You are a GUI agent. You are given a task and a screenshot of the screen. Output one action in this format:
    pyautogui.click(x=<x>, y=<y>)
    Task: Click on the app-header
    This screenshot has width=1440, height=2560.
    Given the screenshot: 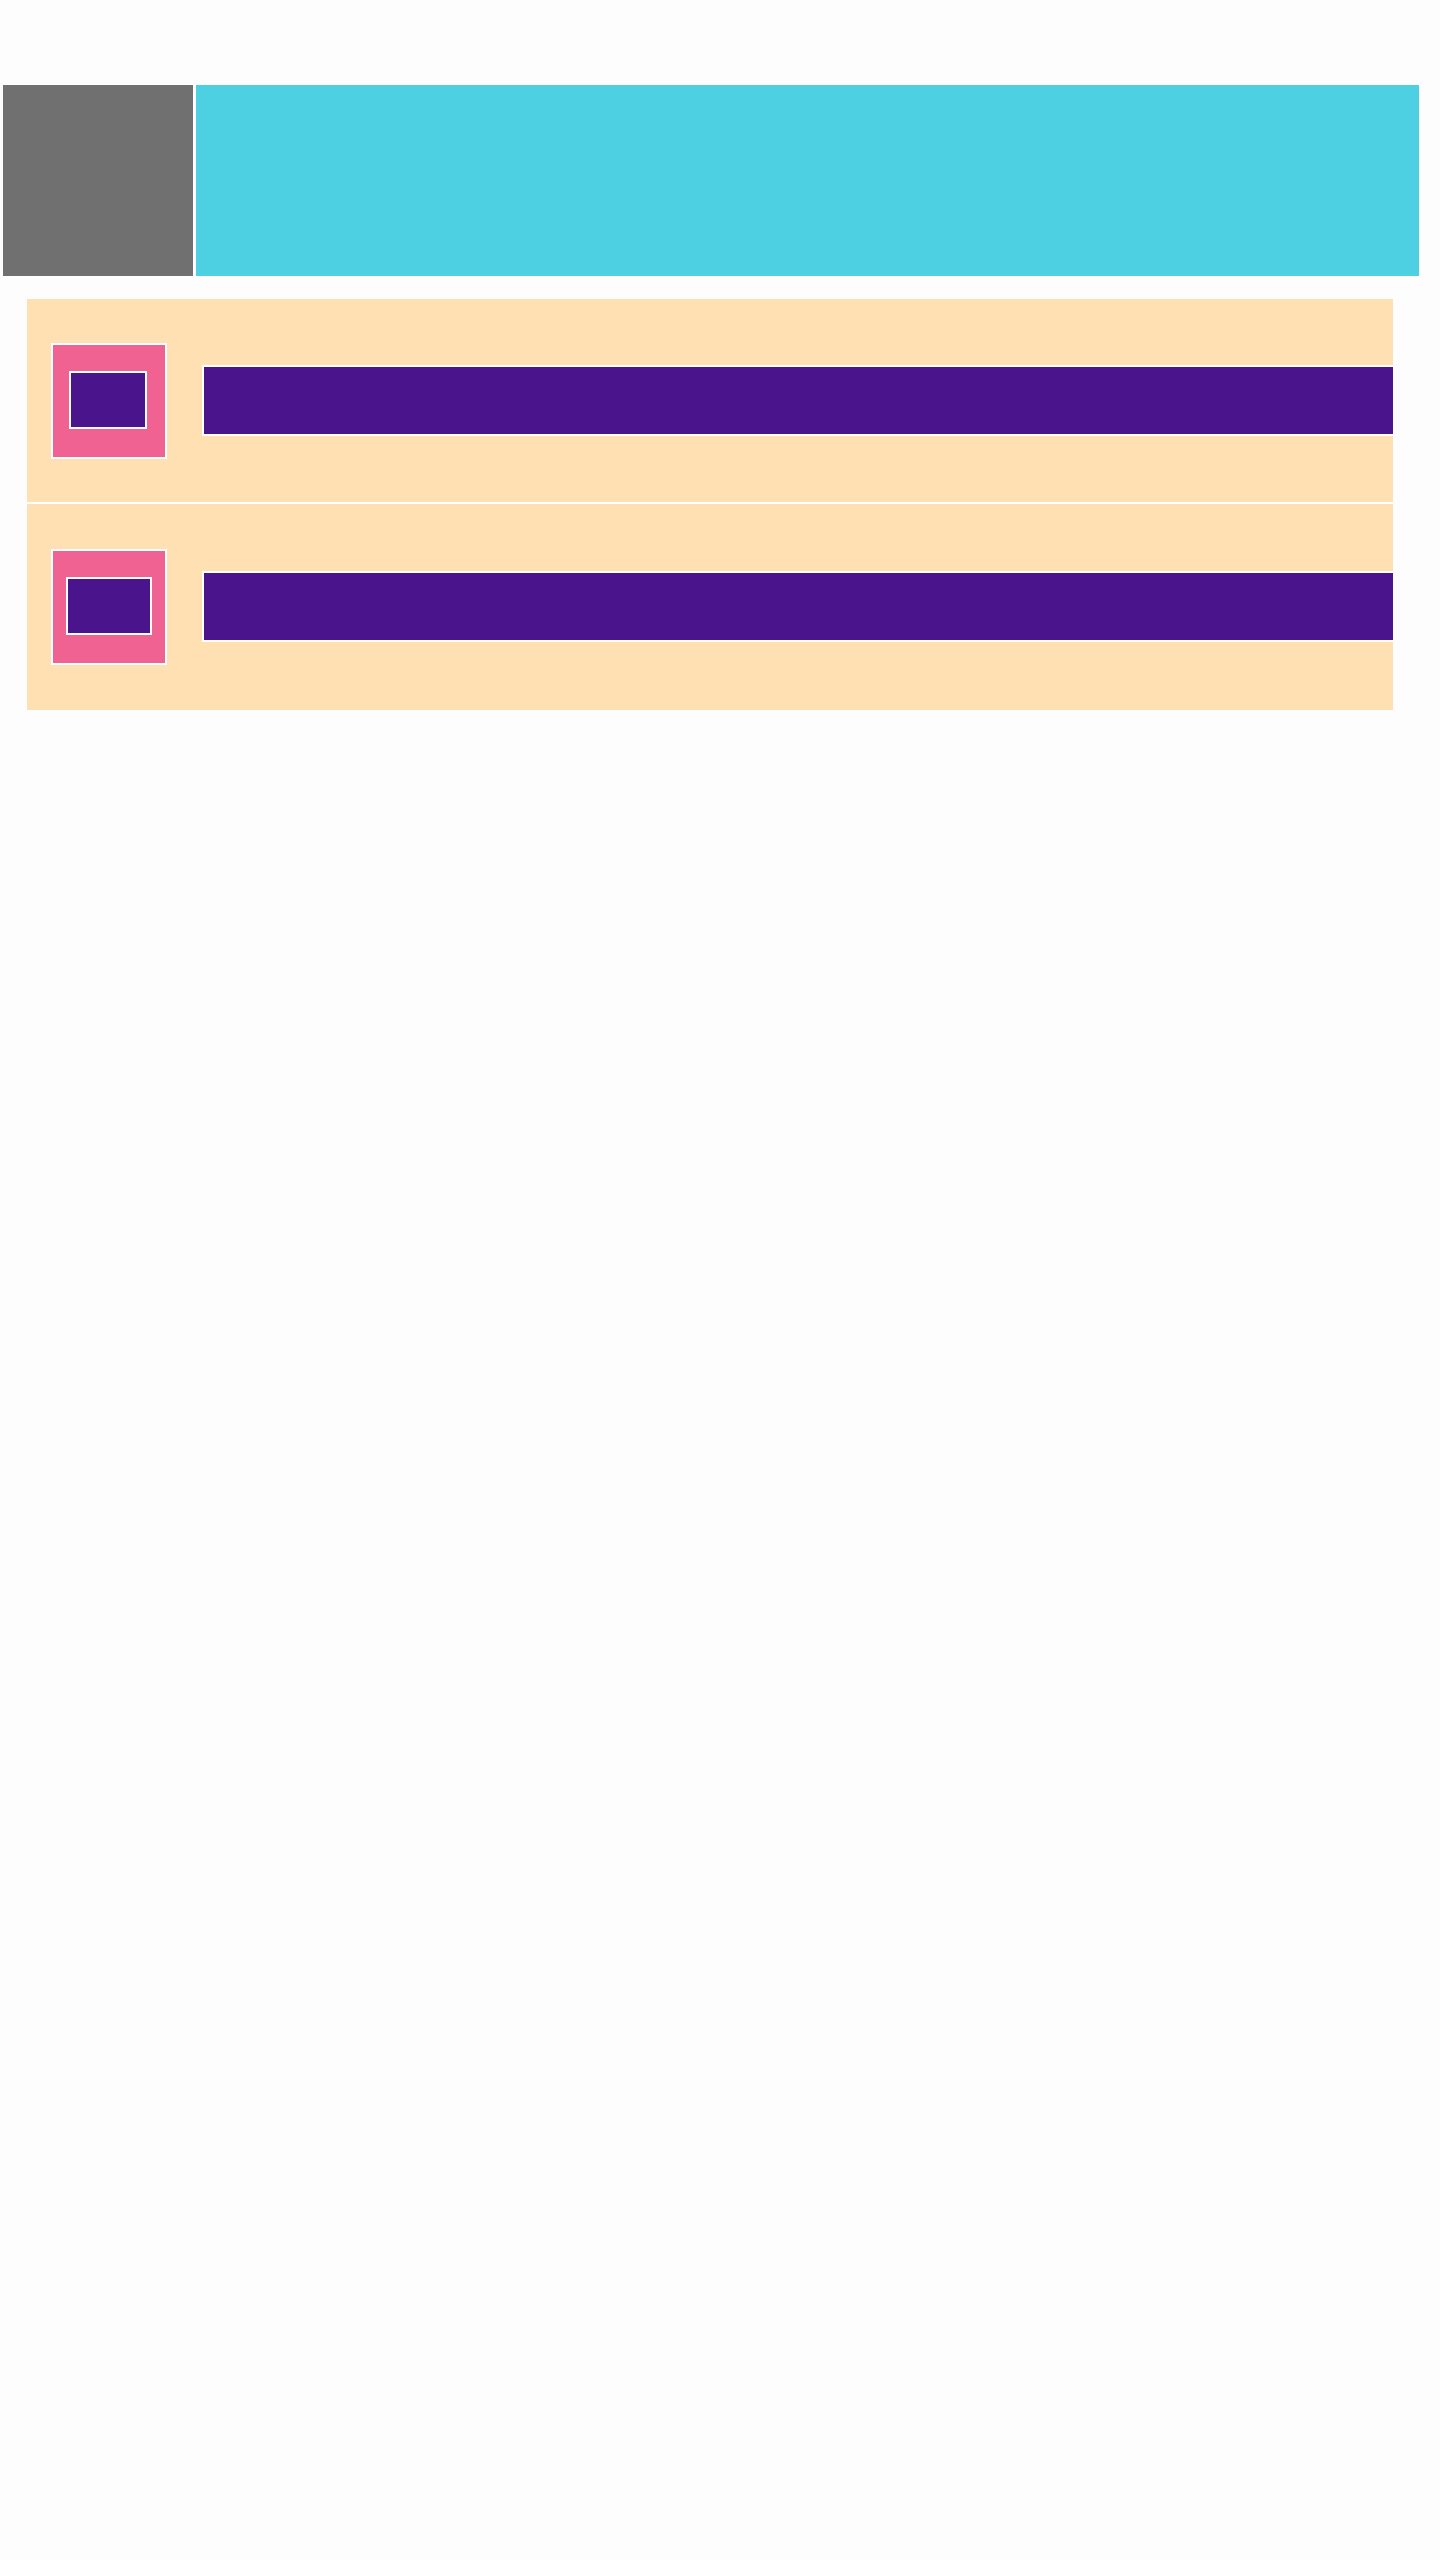 What is the action you would take?
    pyautogui.click(x=710, y=180)
    